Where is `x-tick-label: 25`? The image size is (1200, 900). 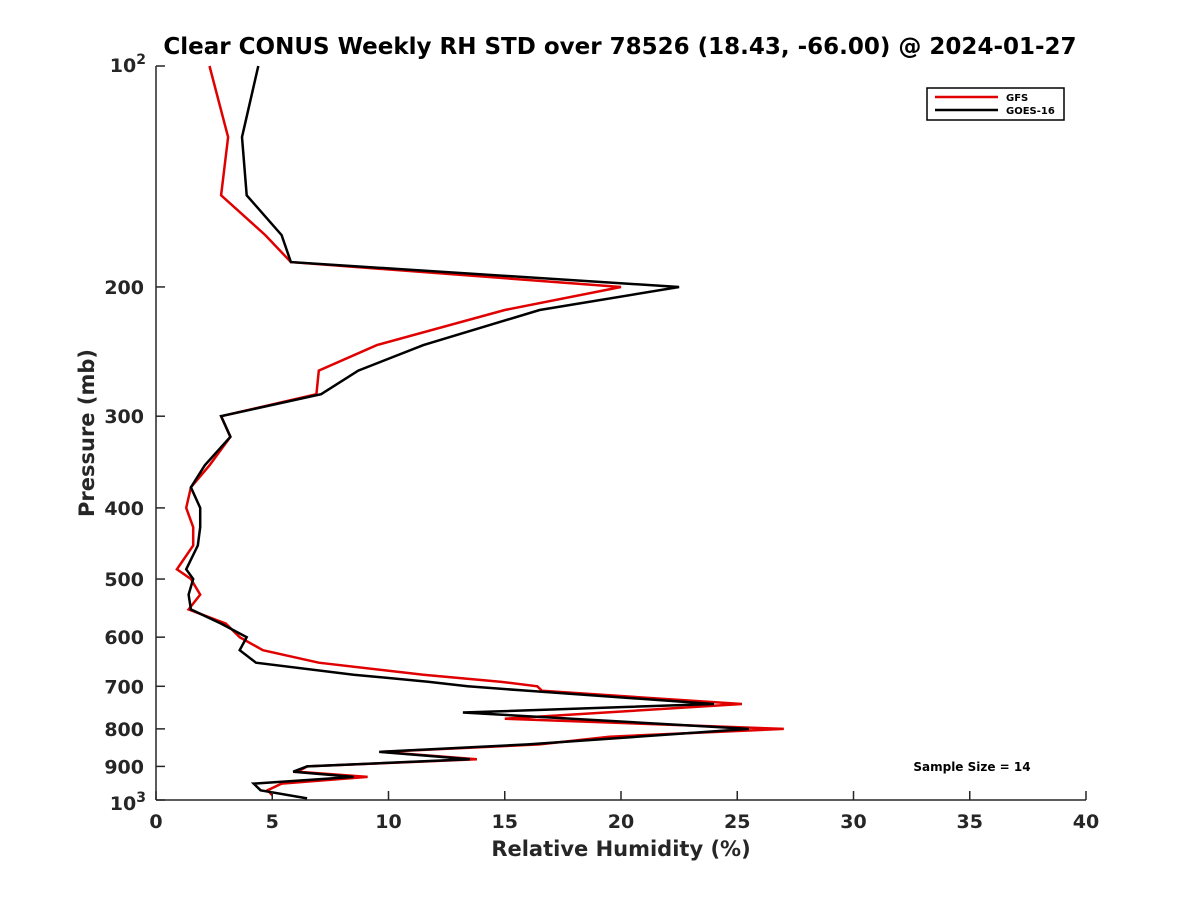 x-tick-label: 25 is located at coordinates (737, 822).